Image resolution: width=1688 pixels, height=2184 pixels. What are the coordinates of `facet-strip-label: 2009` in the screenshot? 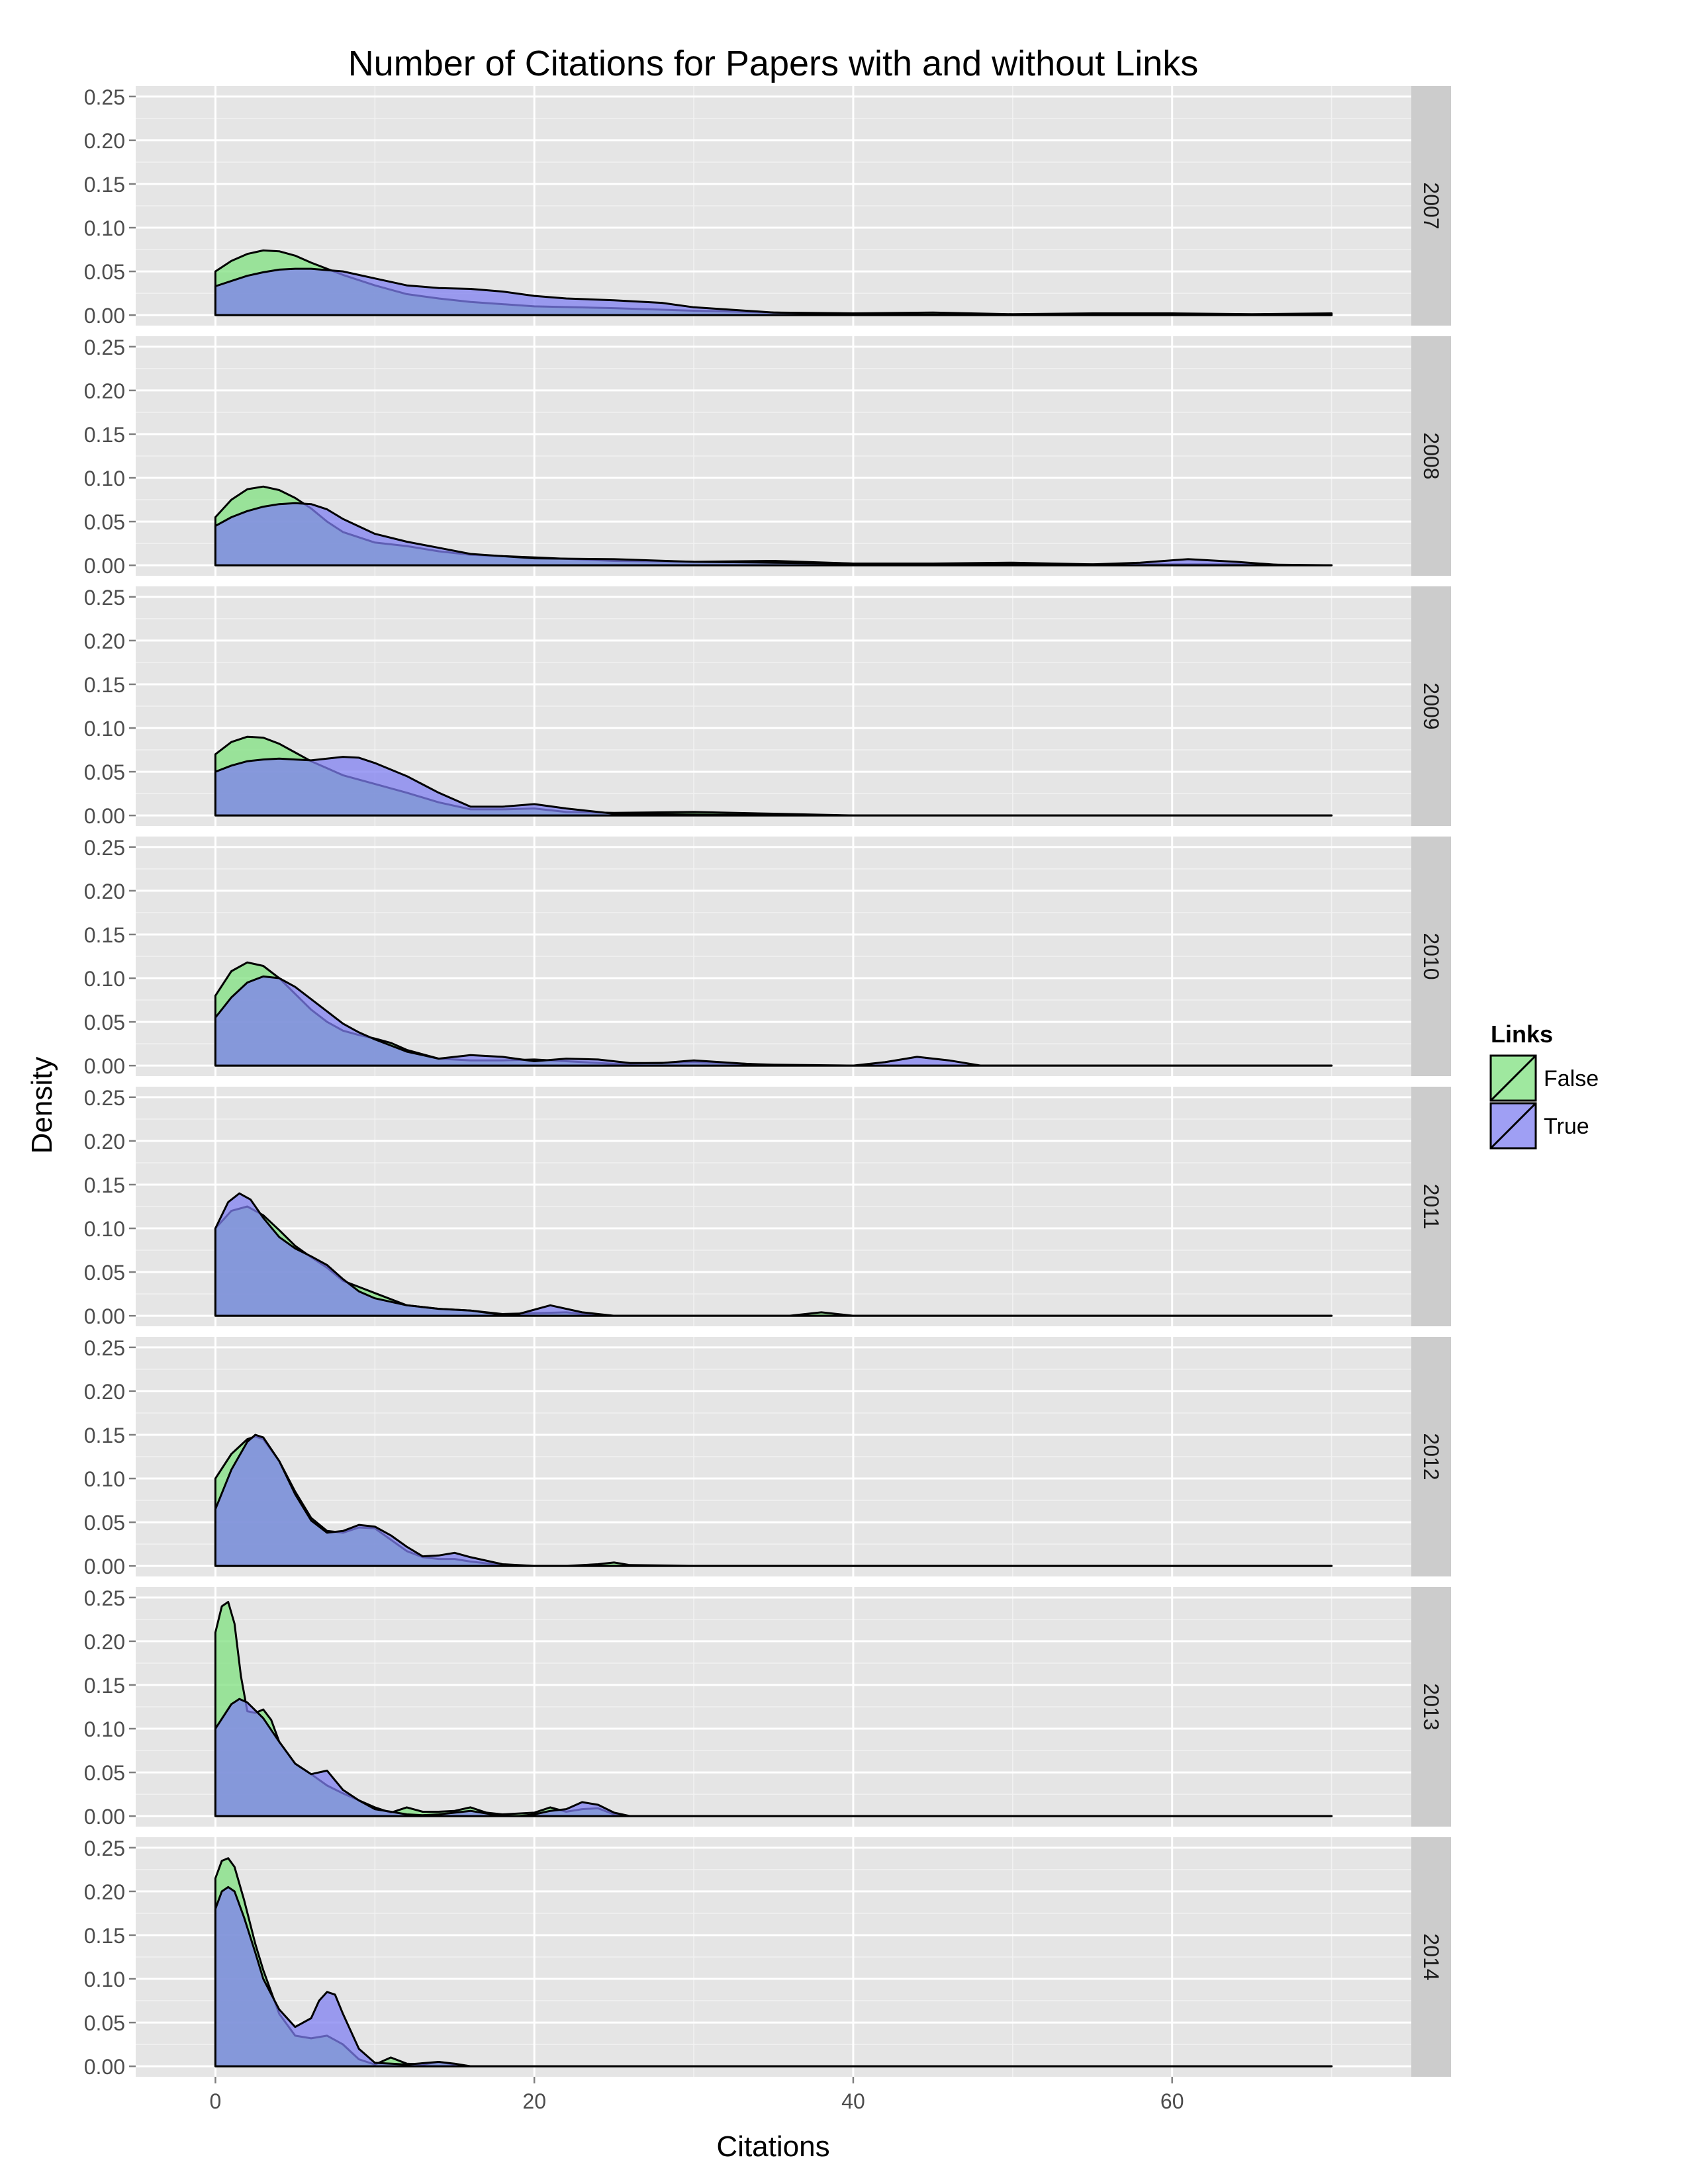 It's located at (1431, 705).